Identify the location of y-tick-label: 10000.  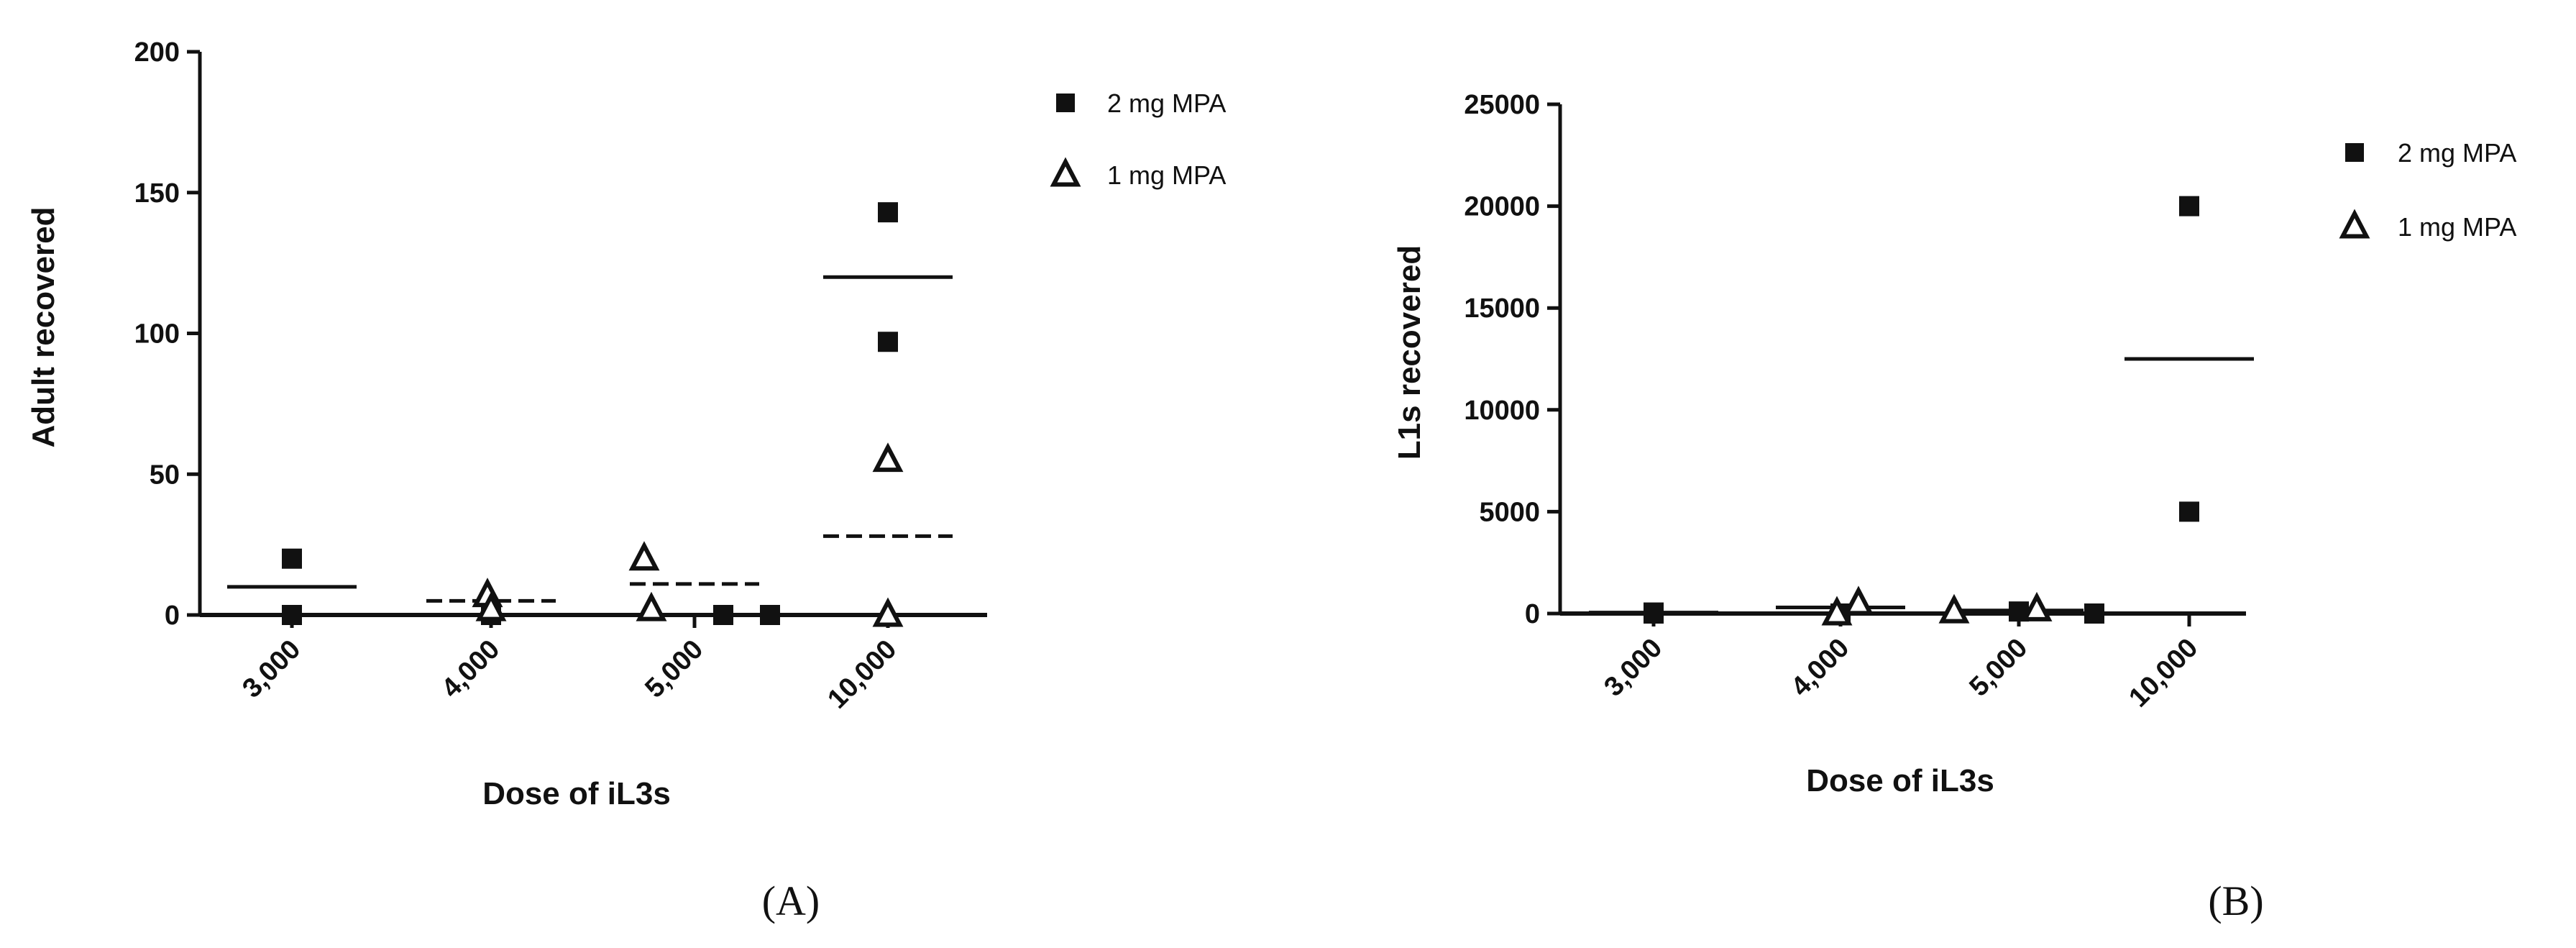
(1502, 411).